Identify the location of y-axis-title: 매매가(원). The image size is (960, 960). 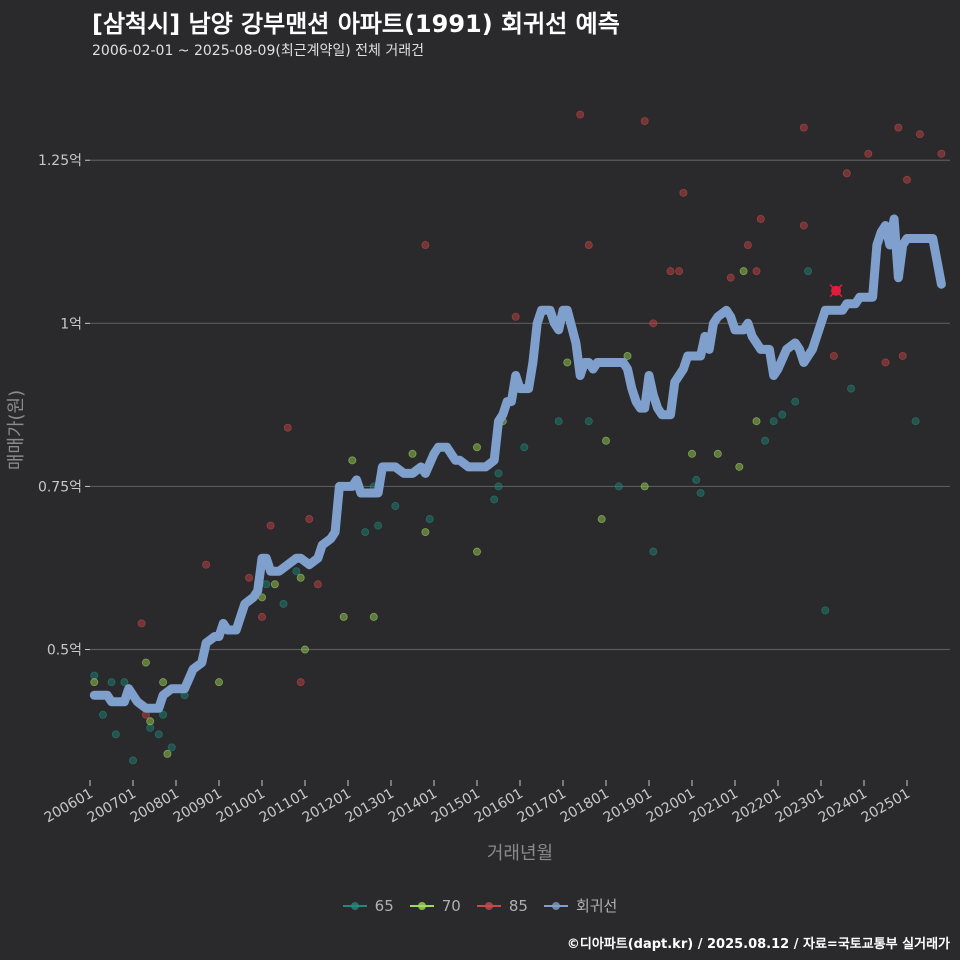
(16, 430).